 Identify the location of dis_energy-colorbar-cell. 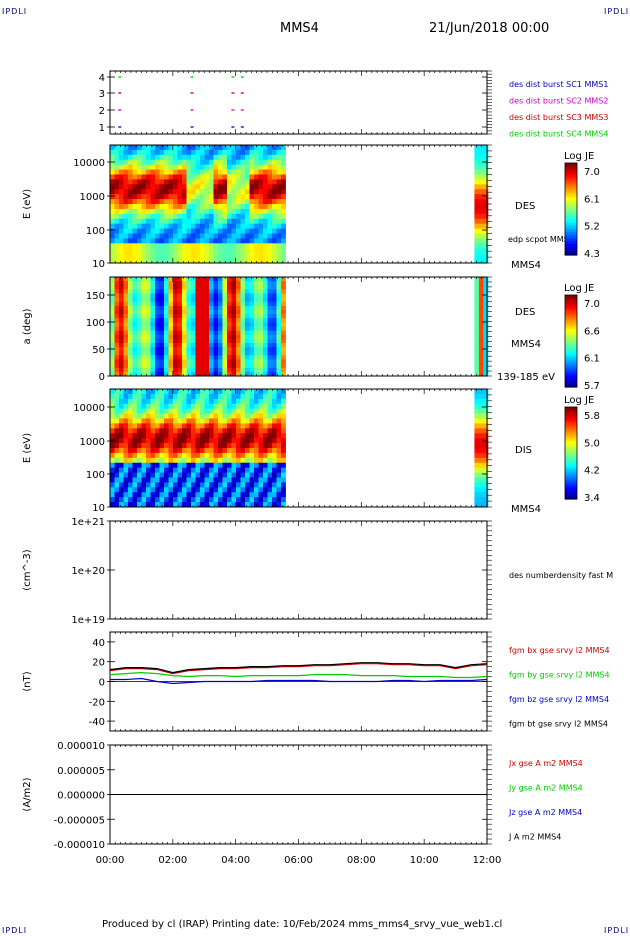
(571, 475).